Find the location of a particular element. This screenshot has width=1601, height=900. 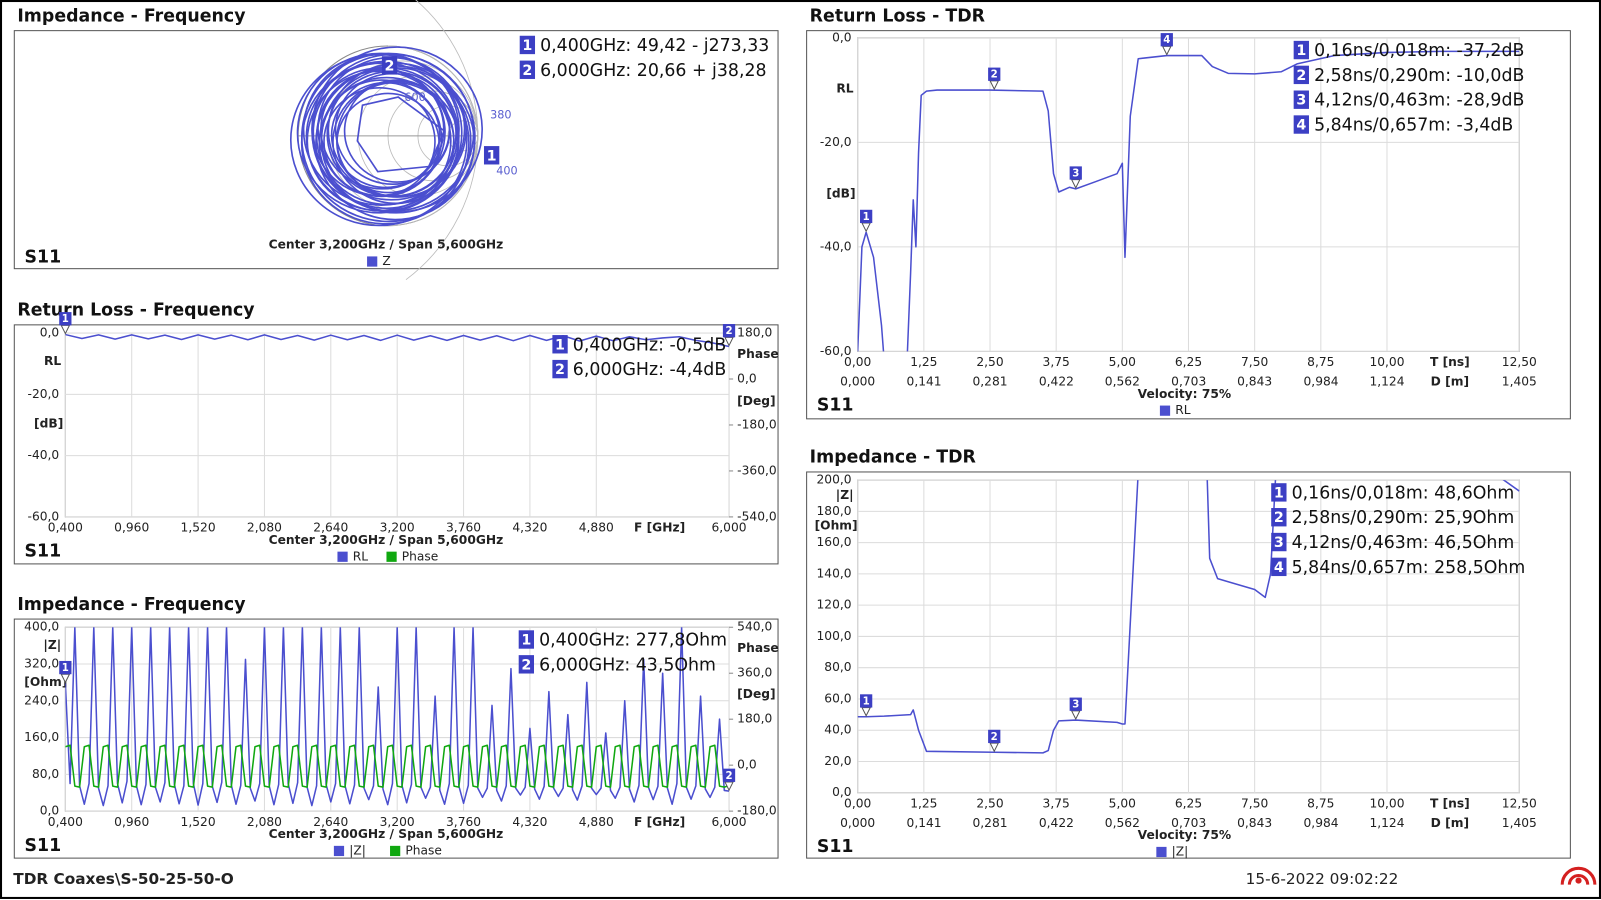

legend-label: Phase is located at coordinates (420, 556).